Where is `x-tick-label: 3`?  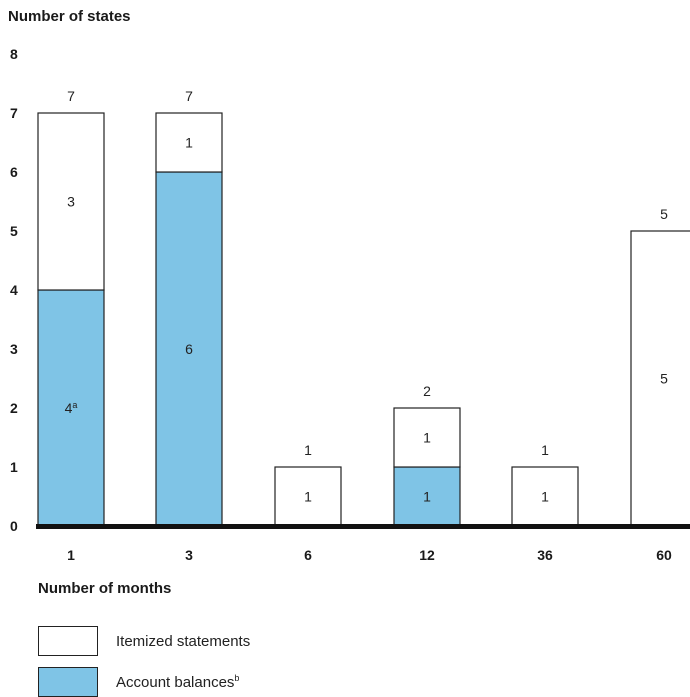
x-tick-label: 3 is located at coordinates (189, 555).